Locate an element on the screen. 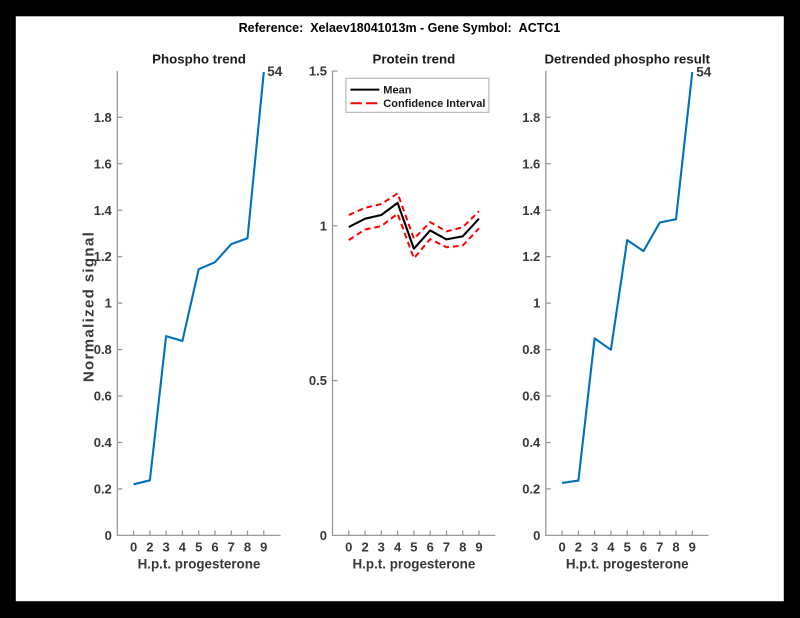 The width and height of the screenshot is (800, 618). svg-text: 0.5 is located at coordinates (318, 380).